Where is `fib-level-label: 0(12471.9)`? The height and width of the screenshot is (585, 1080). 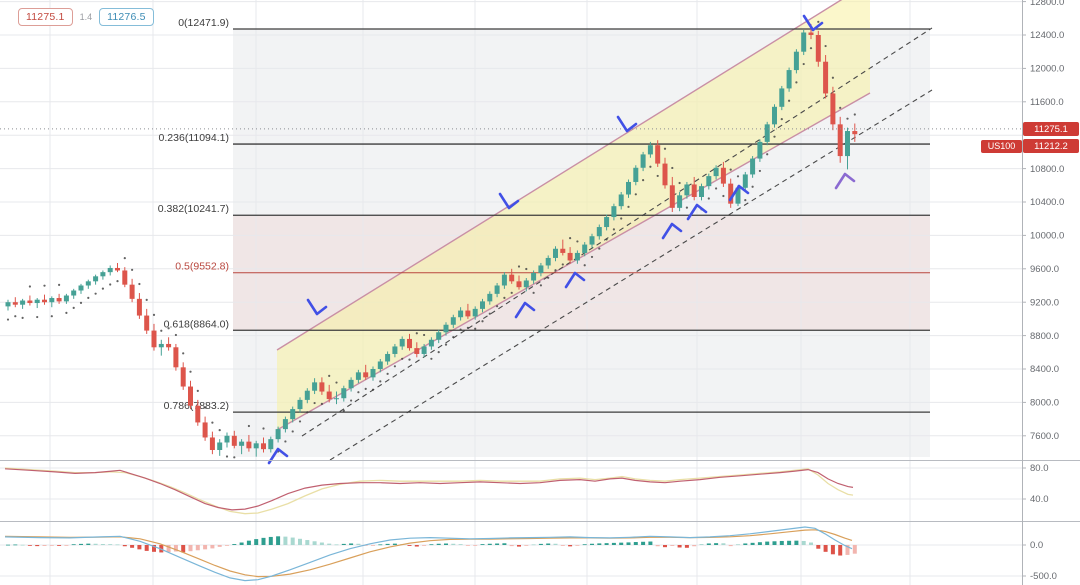 fib-level-label: 0(12471.9) is located at coordinates (203, 23).